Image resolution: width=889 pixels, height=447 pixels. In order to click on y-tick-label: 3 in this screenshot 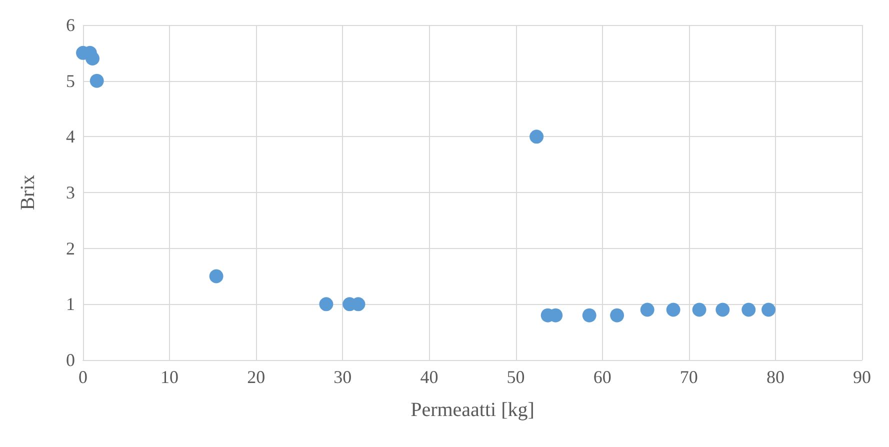, I will do `click(70, 192)`.